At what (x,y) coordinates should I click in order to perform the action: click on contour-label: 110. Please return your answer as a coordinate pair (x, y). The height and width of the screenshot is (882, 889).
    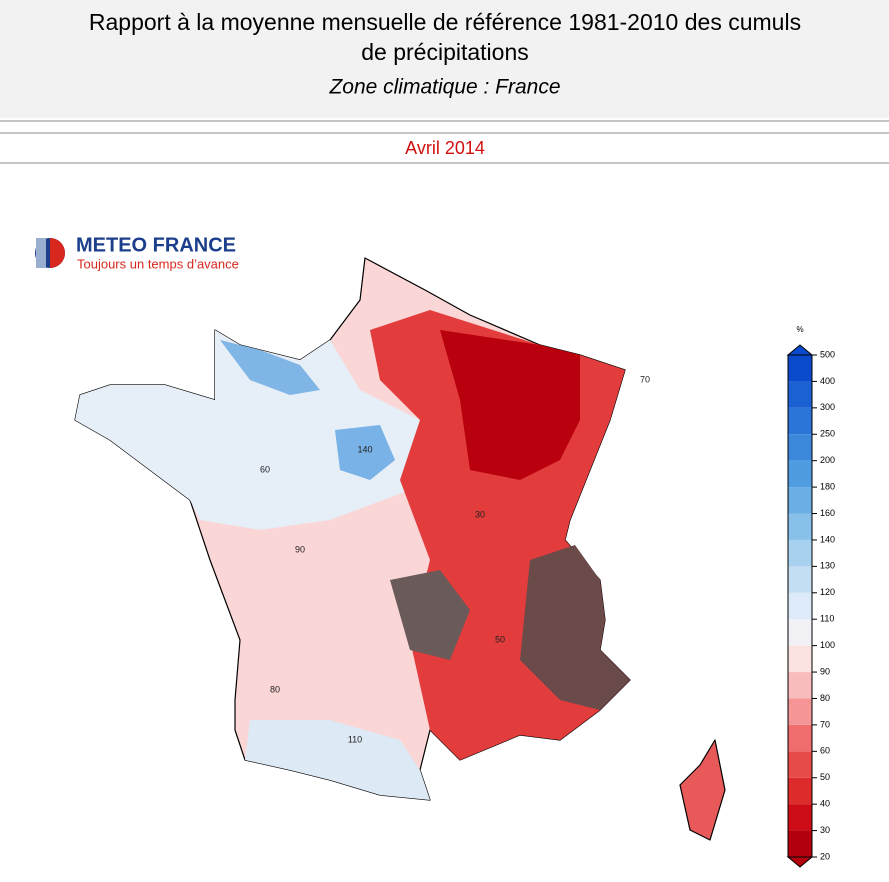
    Looking at the image, I should click on (355, 739).